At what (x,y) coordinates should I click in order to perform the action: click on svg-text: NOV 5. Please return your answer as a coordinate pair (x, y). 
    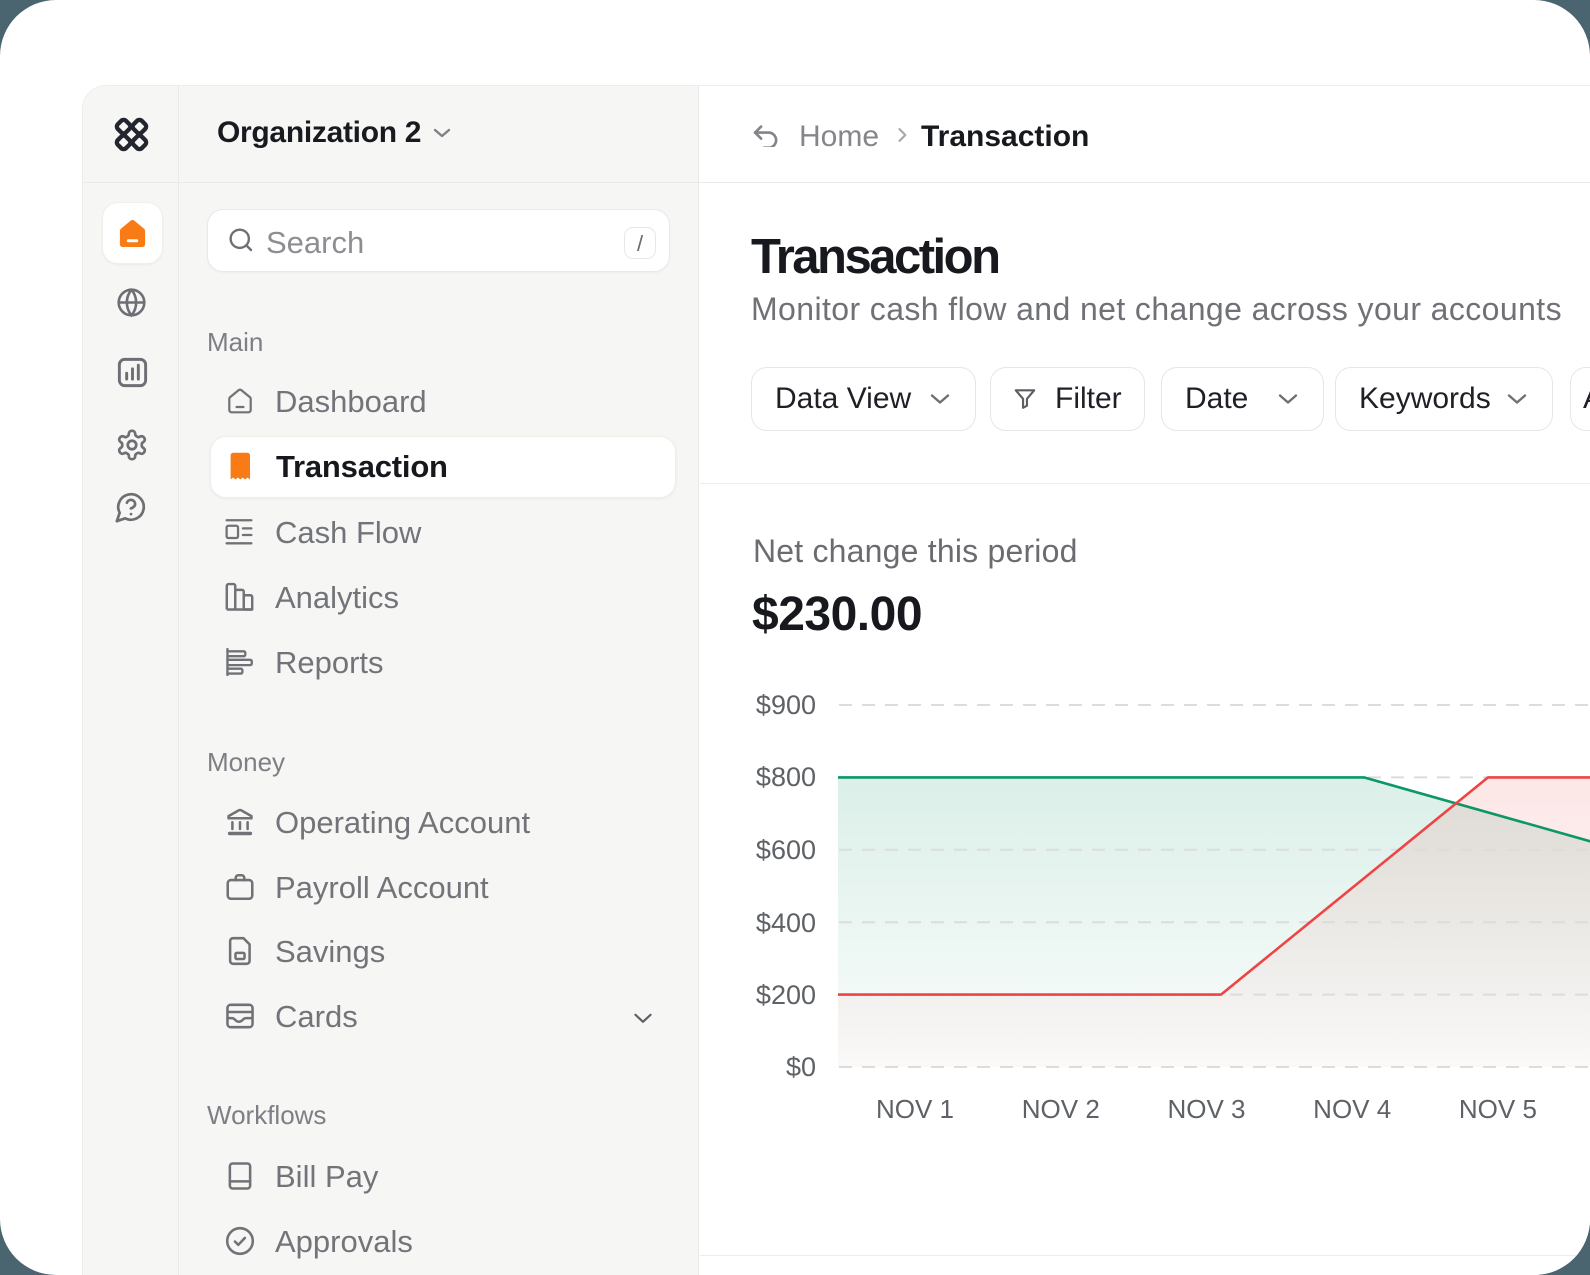
    Looking at the image, I should click on (1498, 1109).